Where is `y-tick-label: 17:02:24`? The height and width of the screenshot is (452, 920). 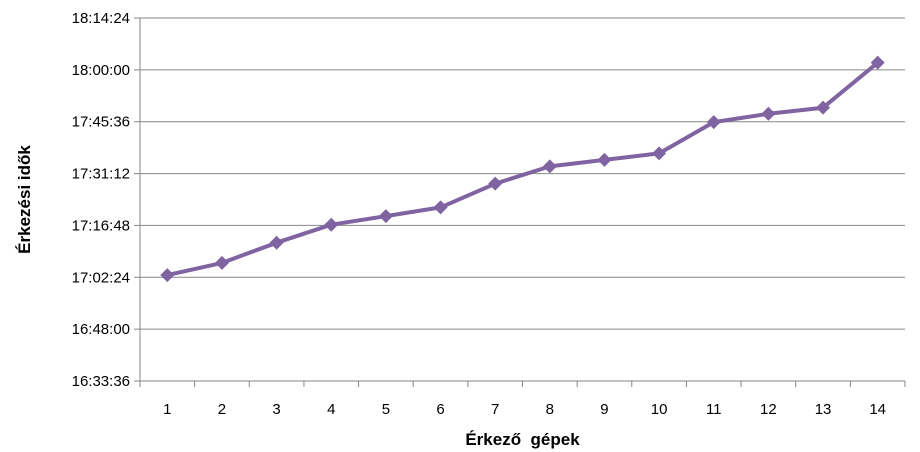
y-tick-label: 17:02:24 is located at coordinates (101, 277).